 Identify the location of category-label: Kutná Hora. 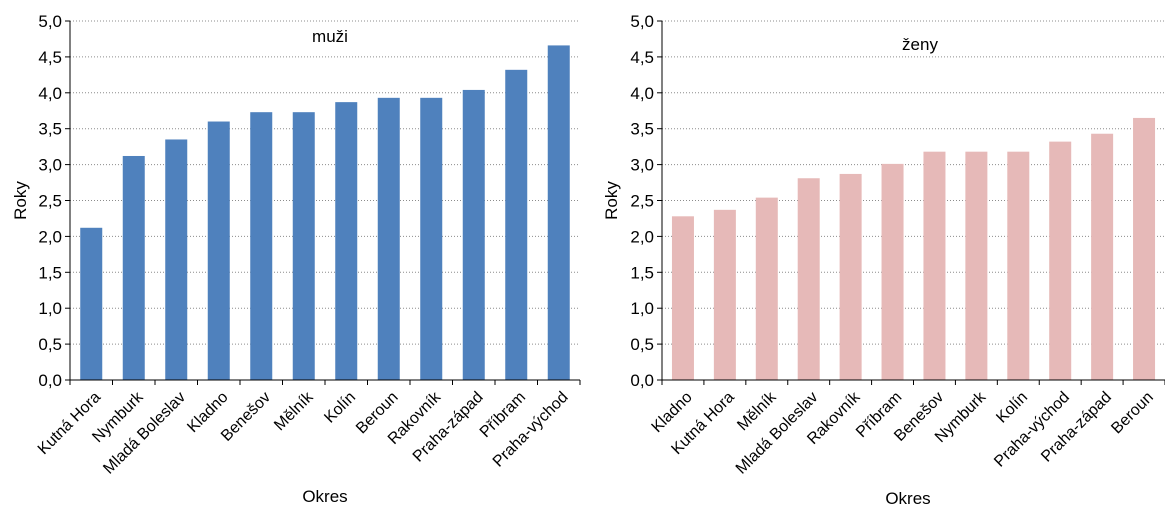
(69, 423).